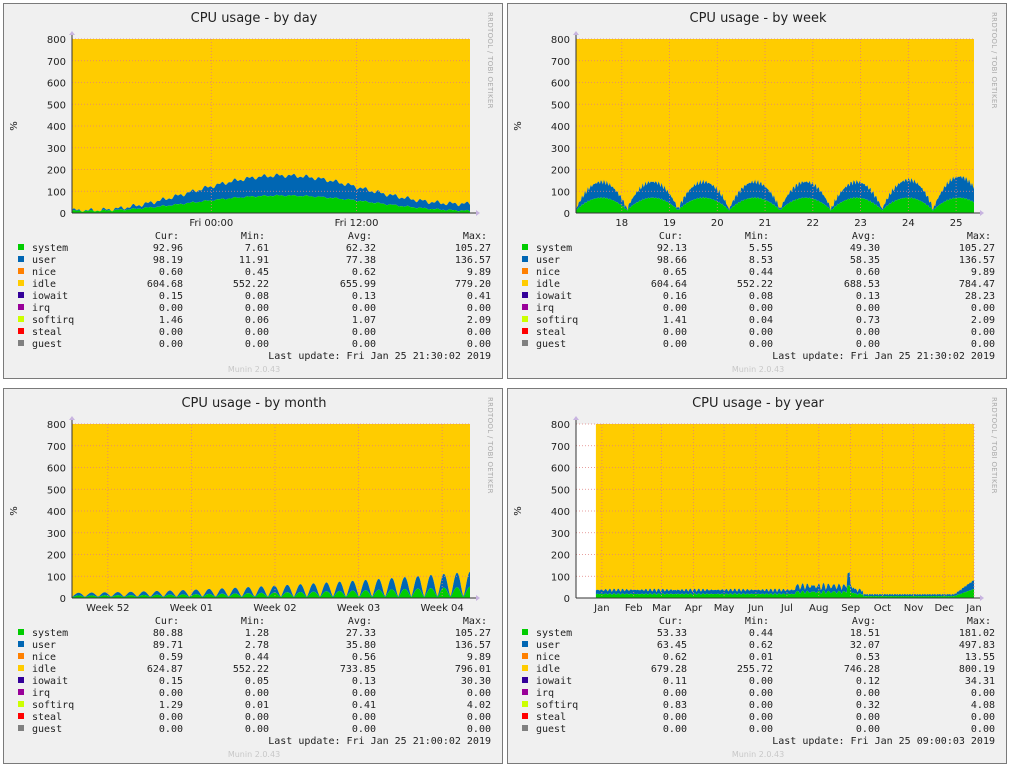  What do you see at coordinates (943, 608) in the screenshot?
I see `x-tick-label: Dec` at bounding box center [943, 608].